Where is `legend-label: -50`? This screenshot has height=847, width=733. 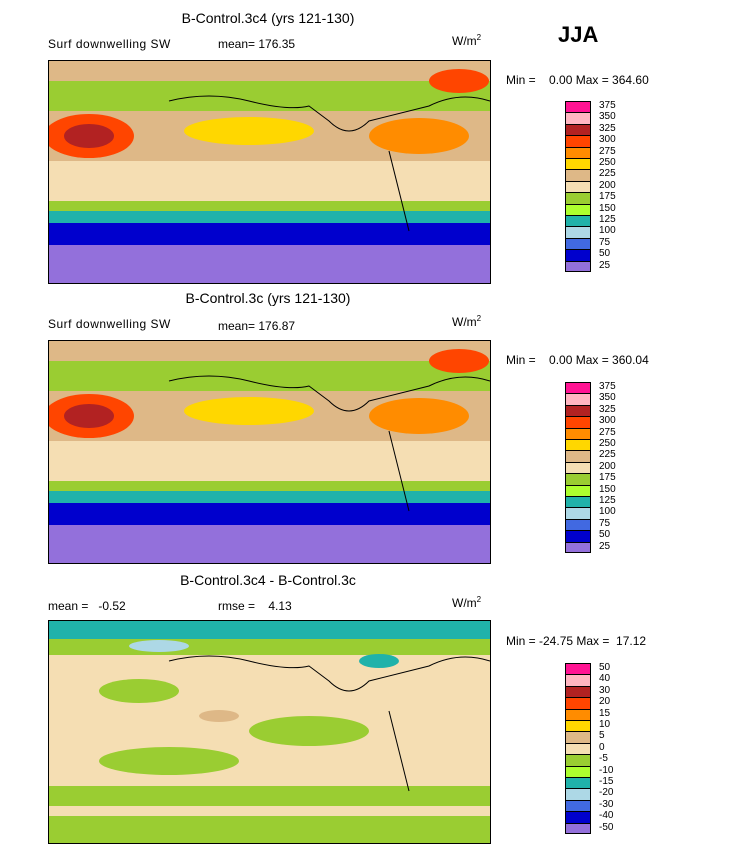
legend-label: -50 is located at coordinates (606, 827).